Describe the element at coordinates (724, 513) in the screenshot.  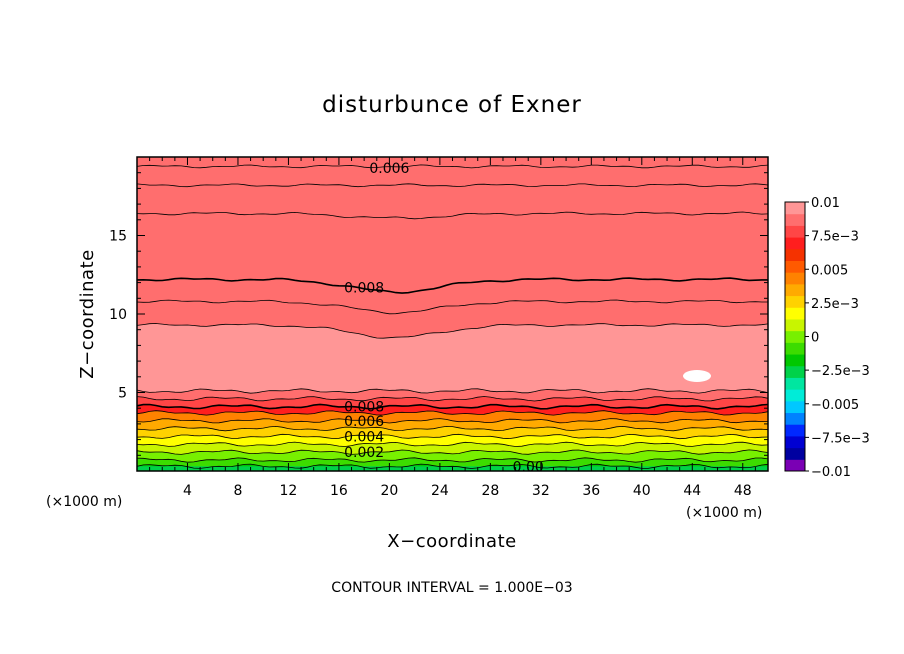
I see `x-unit-label: (×1000 m)` at that location.